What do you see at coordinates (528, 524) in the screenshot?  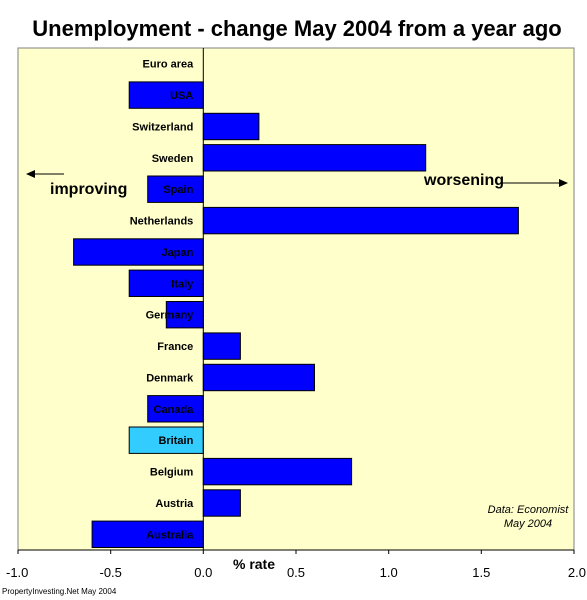 I see `source-note-line2: May 2004` at bounding box center [528, 524].